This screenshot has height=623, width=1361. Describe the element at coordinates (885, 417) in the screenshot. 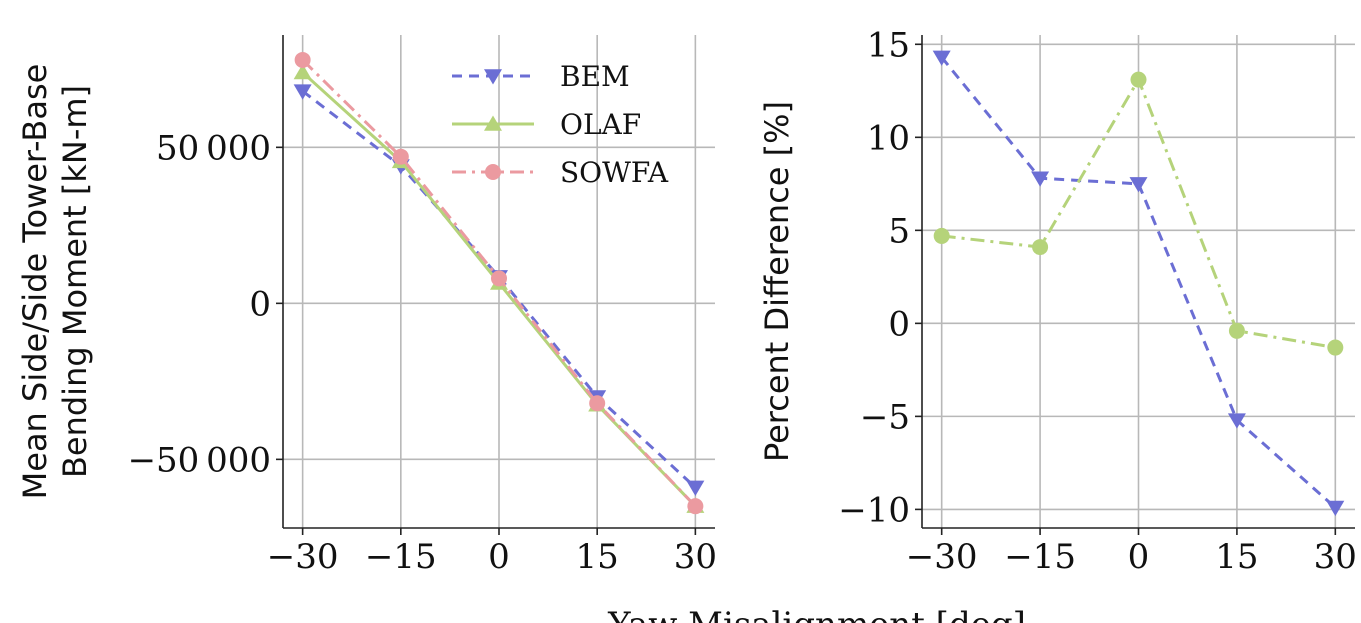

I see `y-tick-label: −5` at that location.